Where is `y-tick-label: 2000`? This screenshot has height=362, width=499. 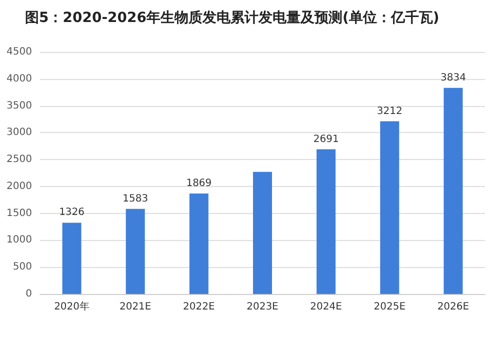
y-tick-label: 2000 is located at coordinates (19, 186).